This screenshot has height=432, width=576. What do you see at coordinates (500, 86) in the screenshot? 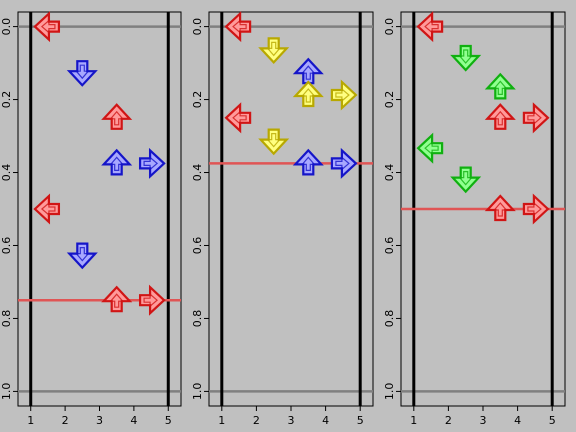
I see `arrow-up-green` at bounding box center [500, 86].